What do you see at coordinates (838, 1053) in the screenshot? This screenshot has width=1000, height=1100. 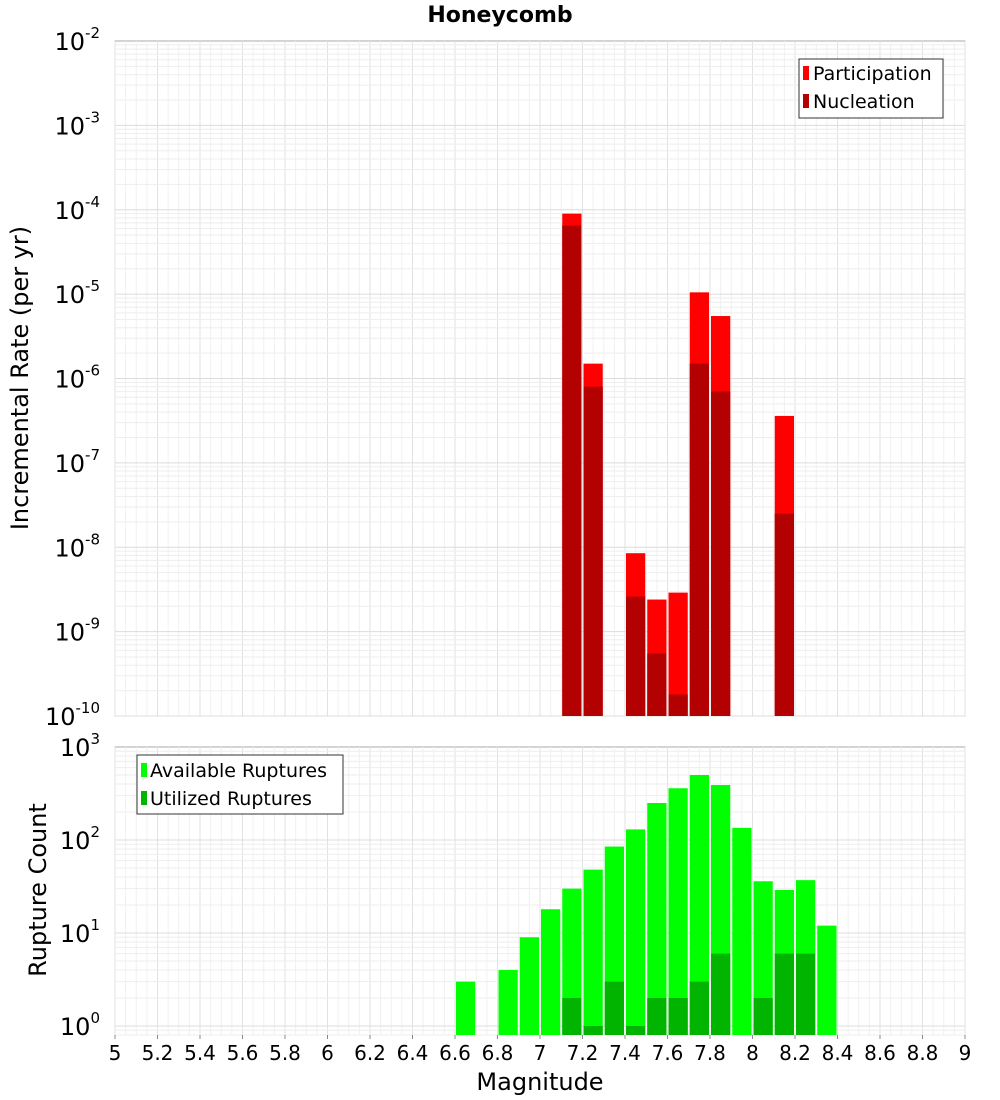 I see `x-tick-label: 8.4` at bounding box center [838, 1053].